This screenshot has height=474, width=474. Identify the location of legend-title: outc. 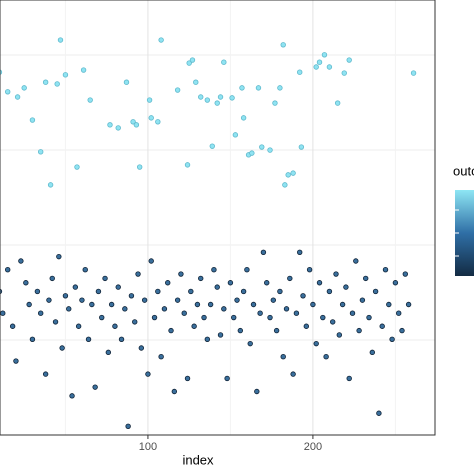
(463, 170).